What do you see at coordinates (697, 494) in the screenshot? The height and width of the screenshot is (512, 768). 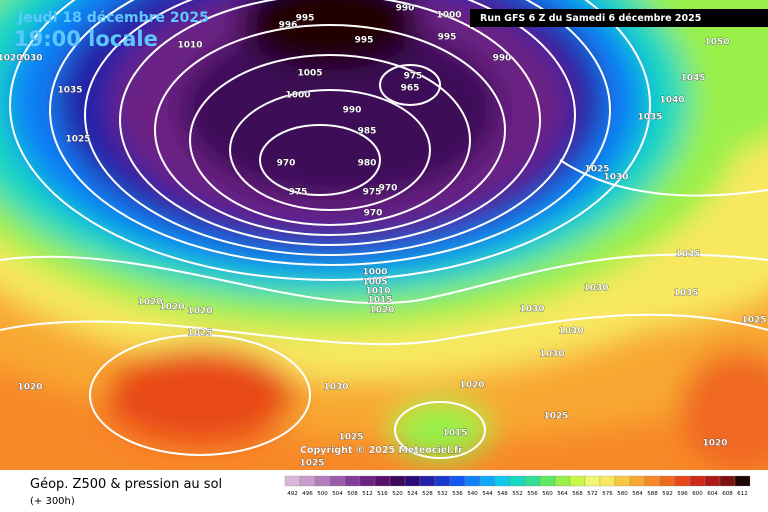 I see `legend-label: 600` at bounding box center [697, 494].